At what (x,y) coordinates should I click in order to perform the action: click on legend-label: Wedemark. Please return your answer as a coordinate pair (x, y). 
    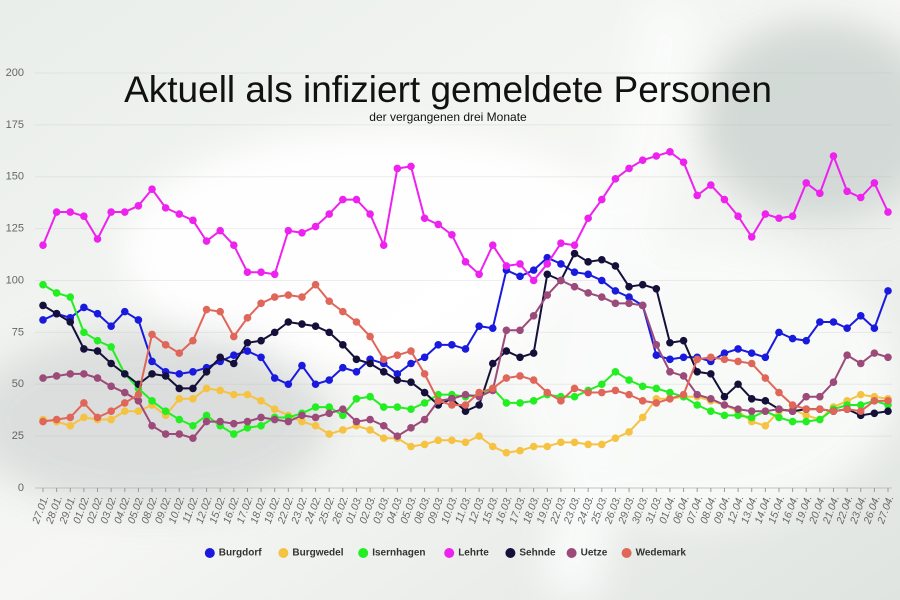
    Looking at the image, I should click on (661, 553).